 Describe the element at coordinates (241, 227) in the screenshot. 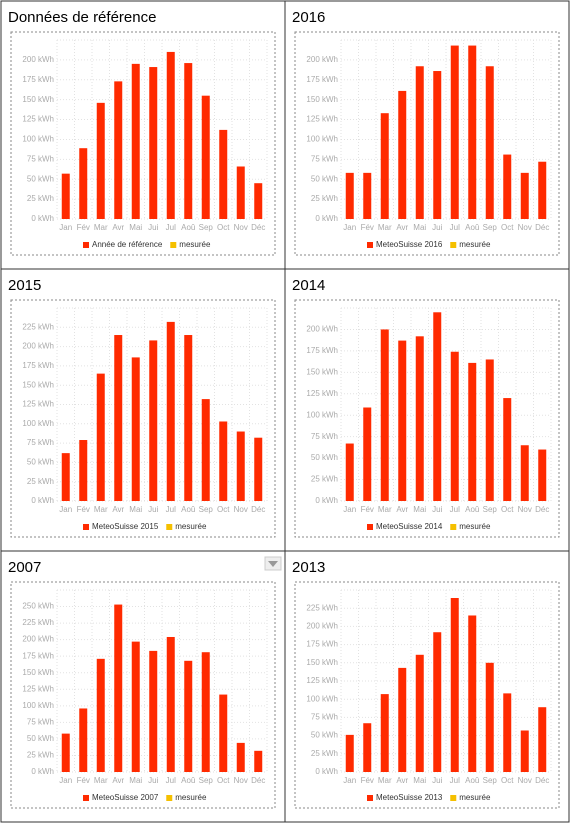

I see `x-tick-label: Nov` at that location.